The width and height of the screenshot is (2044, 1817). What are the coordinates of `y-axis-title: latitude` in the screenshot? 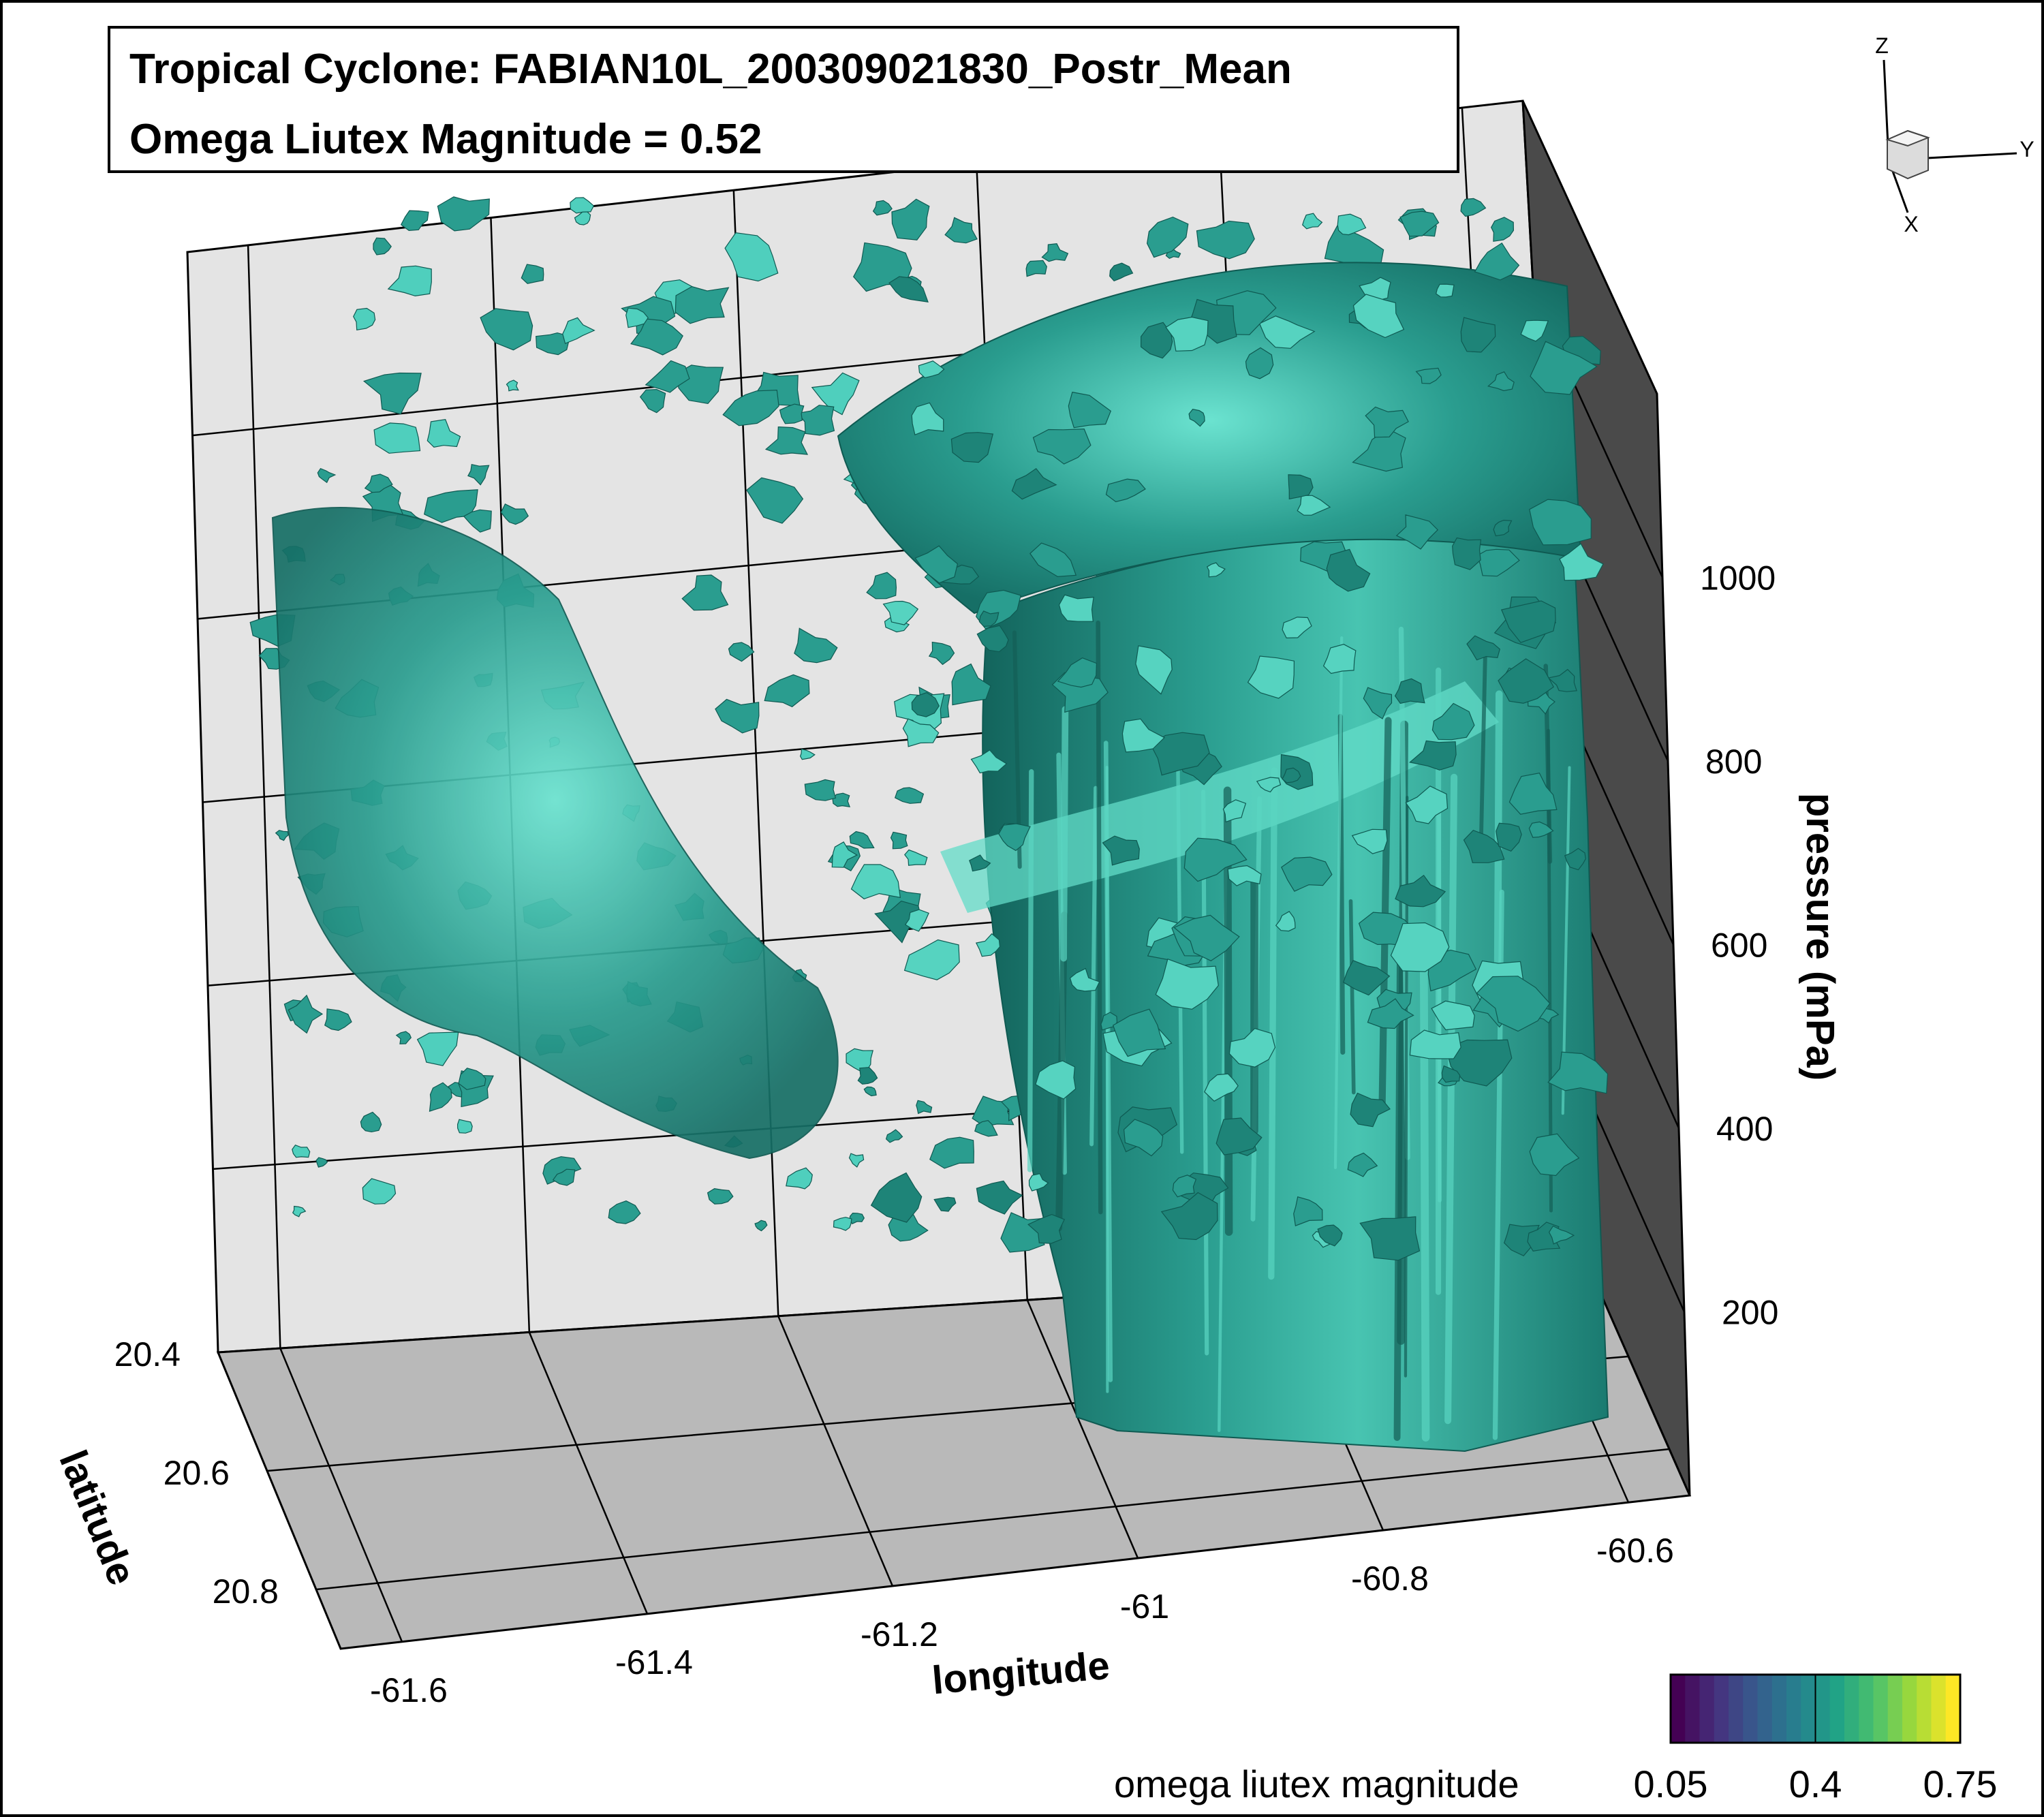 It's located at (97, 1517).